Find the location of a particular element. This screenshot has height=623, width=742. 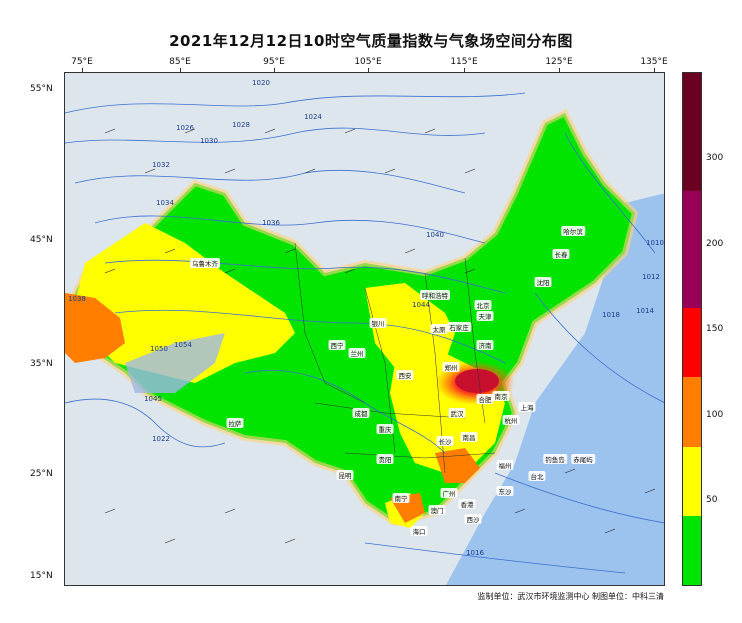

city-label: 哈尔滨 is located at coordinates (573, 231).